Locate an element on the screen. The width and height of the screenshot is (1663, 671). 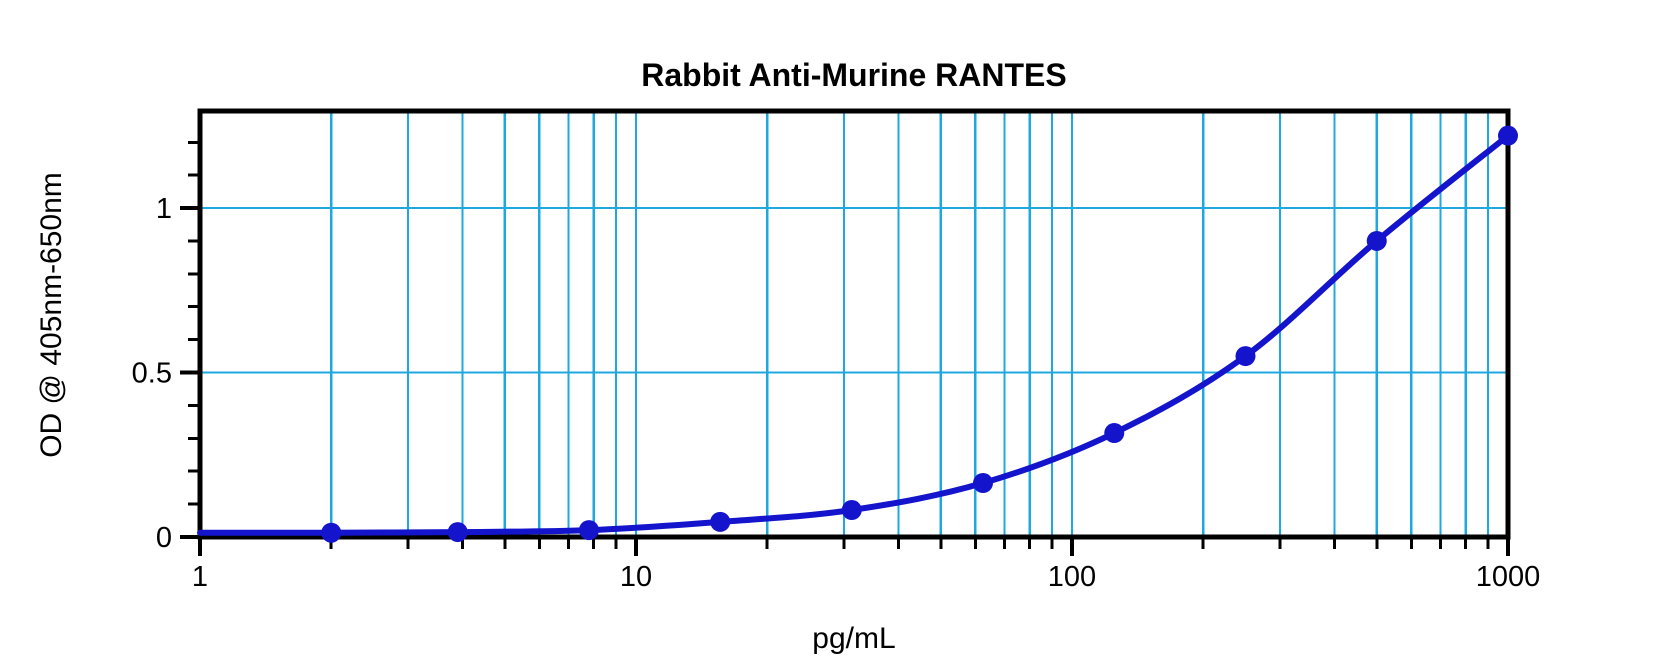
x-tick-labels: 1 10 100 1000 is located at coordinates (866, 577).